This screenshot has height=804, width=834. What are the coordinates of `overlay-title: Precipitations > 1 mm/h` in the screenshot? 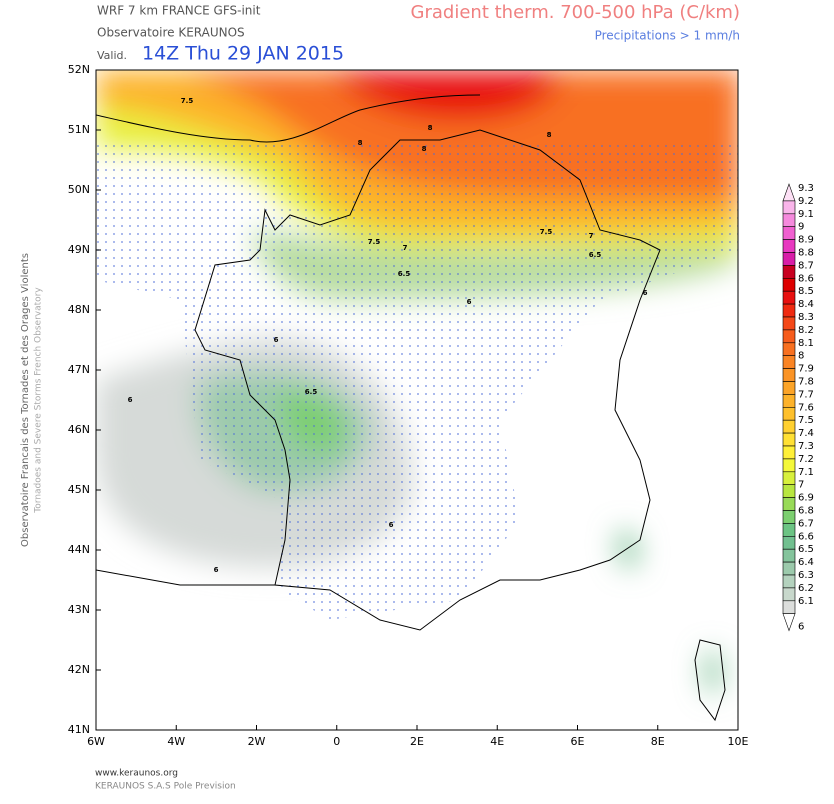 It's located at (667, 36).